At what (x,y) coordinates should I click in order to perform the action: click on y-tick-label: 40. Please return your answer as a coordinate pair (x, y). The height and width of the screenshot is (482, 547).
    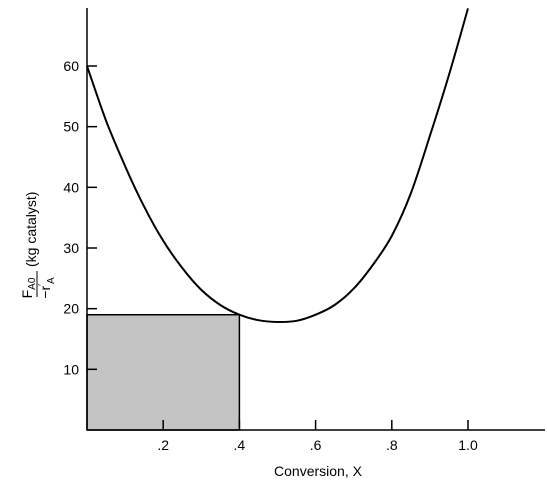
    Looking at the image, I should click on (71, 187).